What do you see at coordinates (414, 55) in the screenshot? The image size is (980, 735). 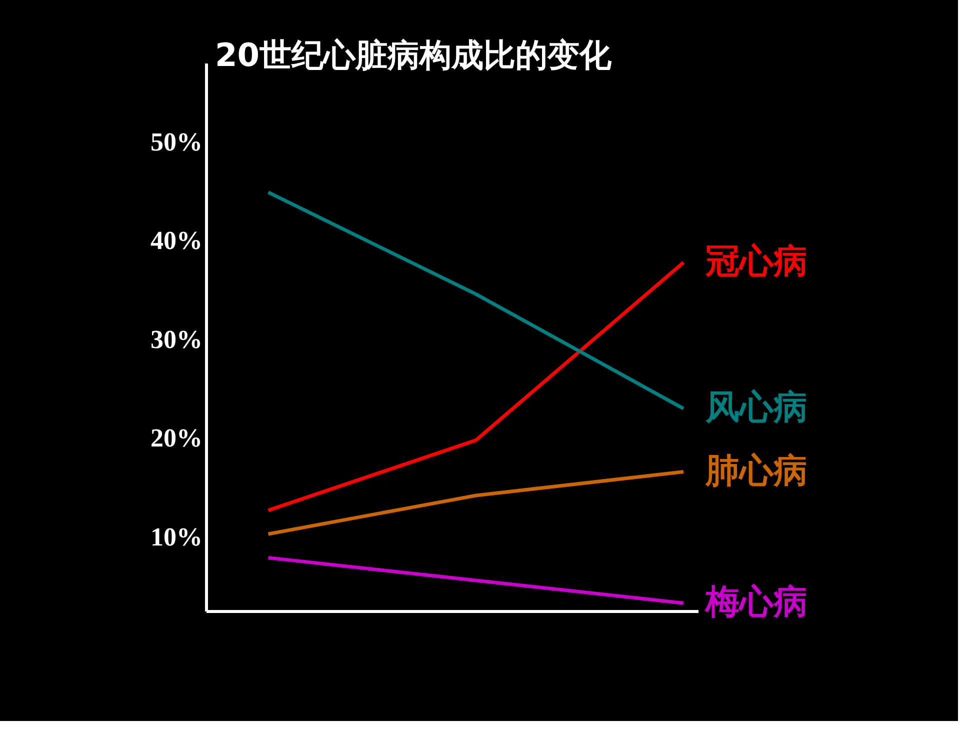 I see `chart-title: 20世纪心脏病构成比的变化` at bounding box center [414, 55].